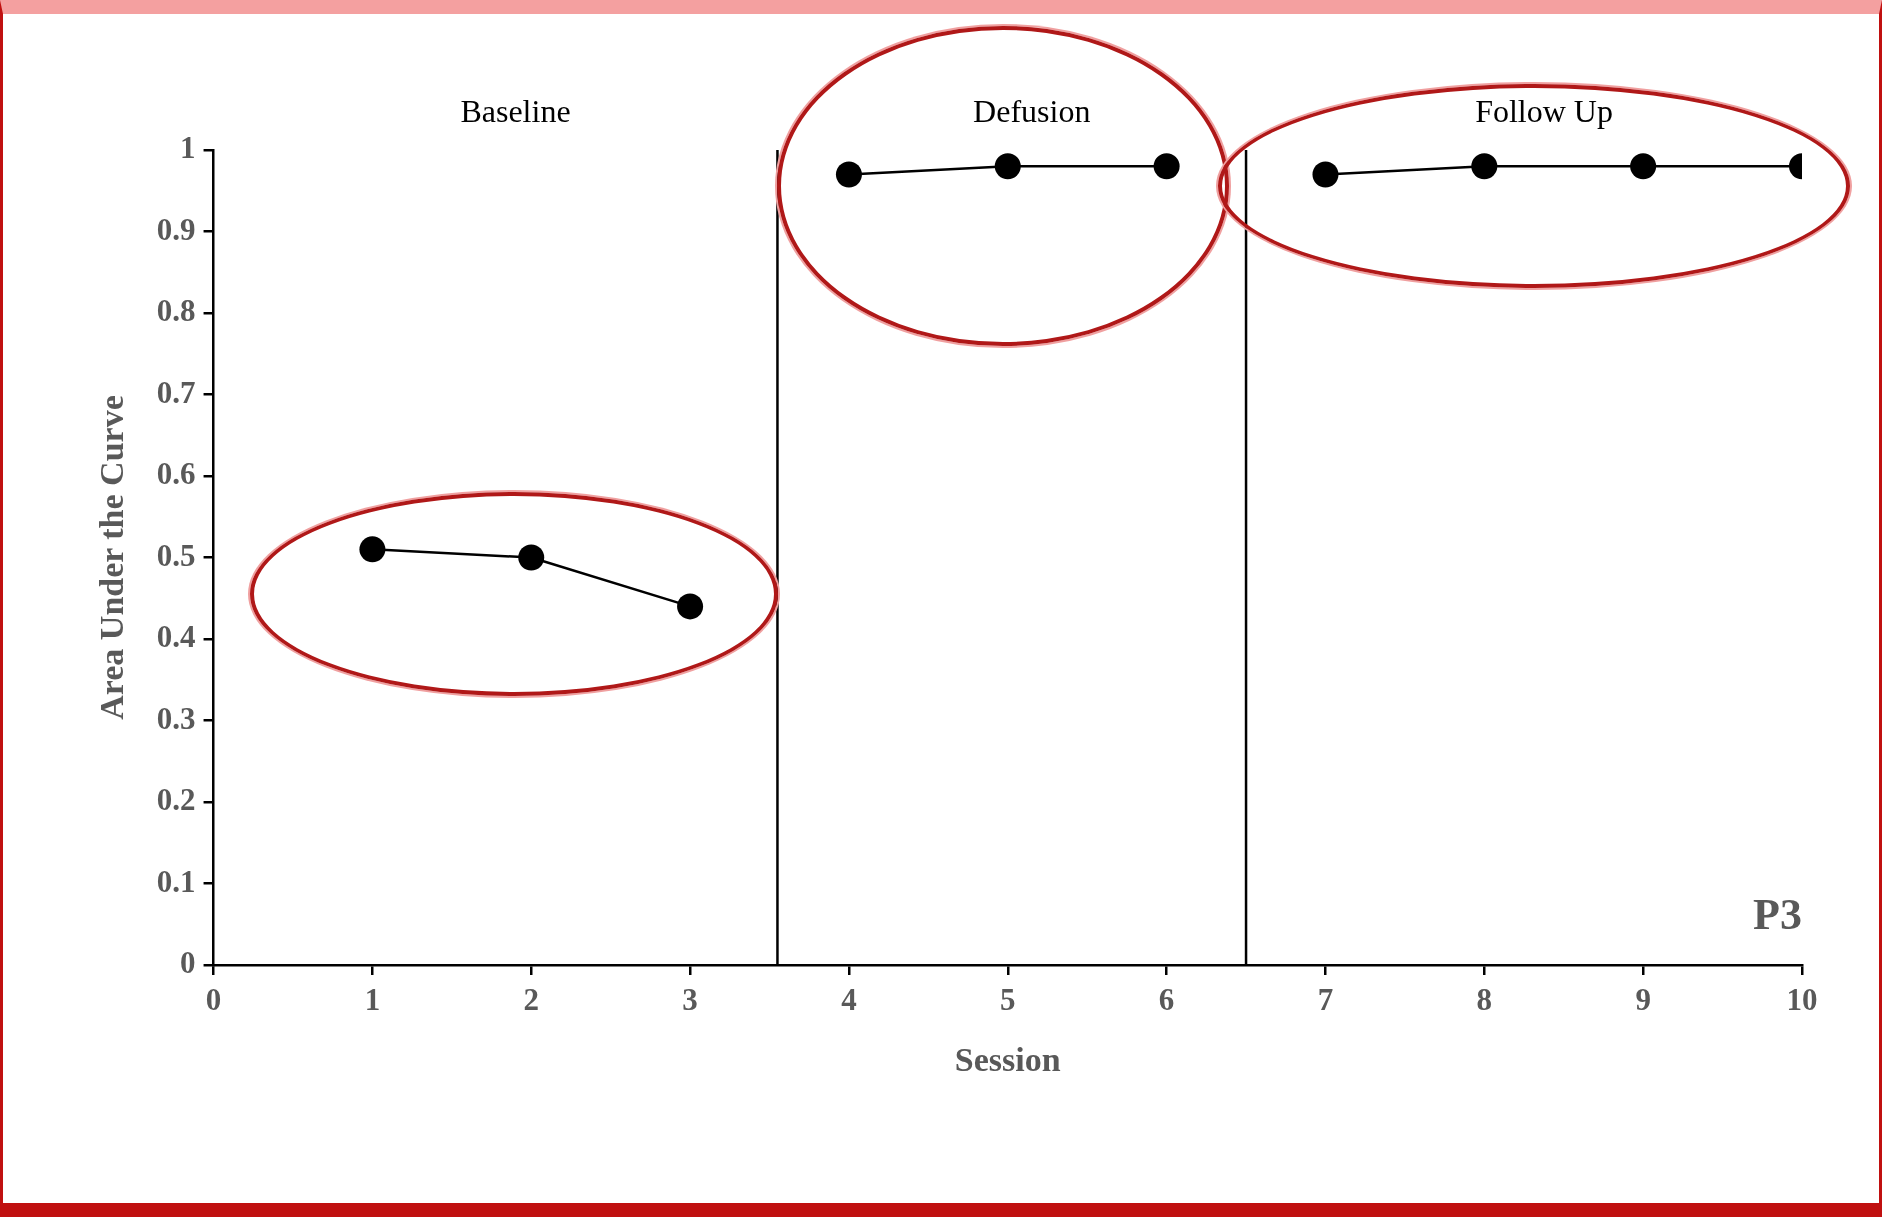 The image size is (1882, 1217). What do you see at coordinates (1802, 999) in the screenshot?
I see `x-tick-label: 10` at bounding box center [1802, 999].